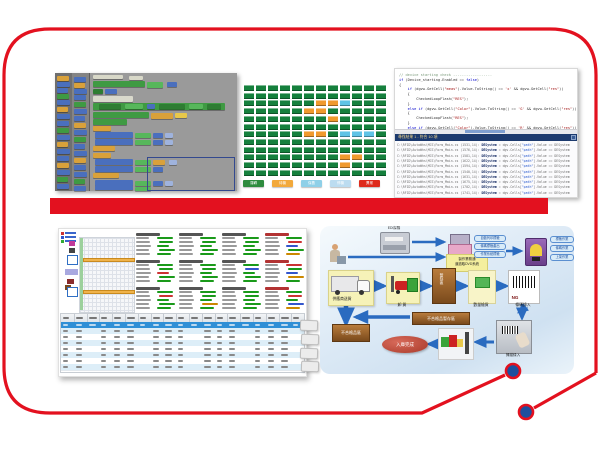 The height and width of the screenshot is (450, 600). Describe the element at coordinates (485, 131) in the screenshot. I see `code-scrollbar-thumb` at that location.